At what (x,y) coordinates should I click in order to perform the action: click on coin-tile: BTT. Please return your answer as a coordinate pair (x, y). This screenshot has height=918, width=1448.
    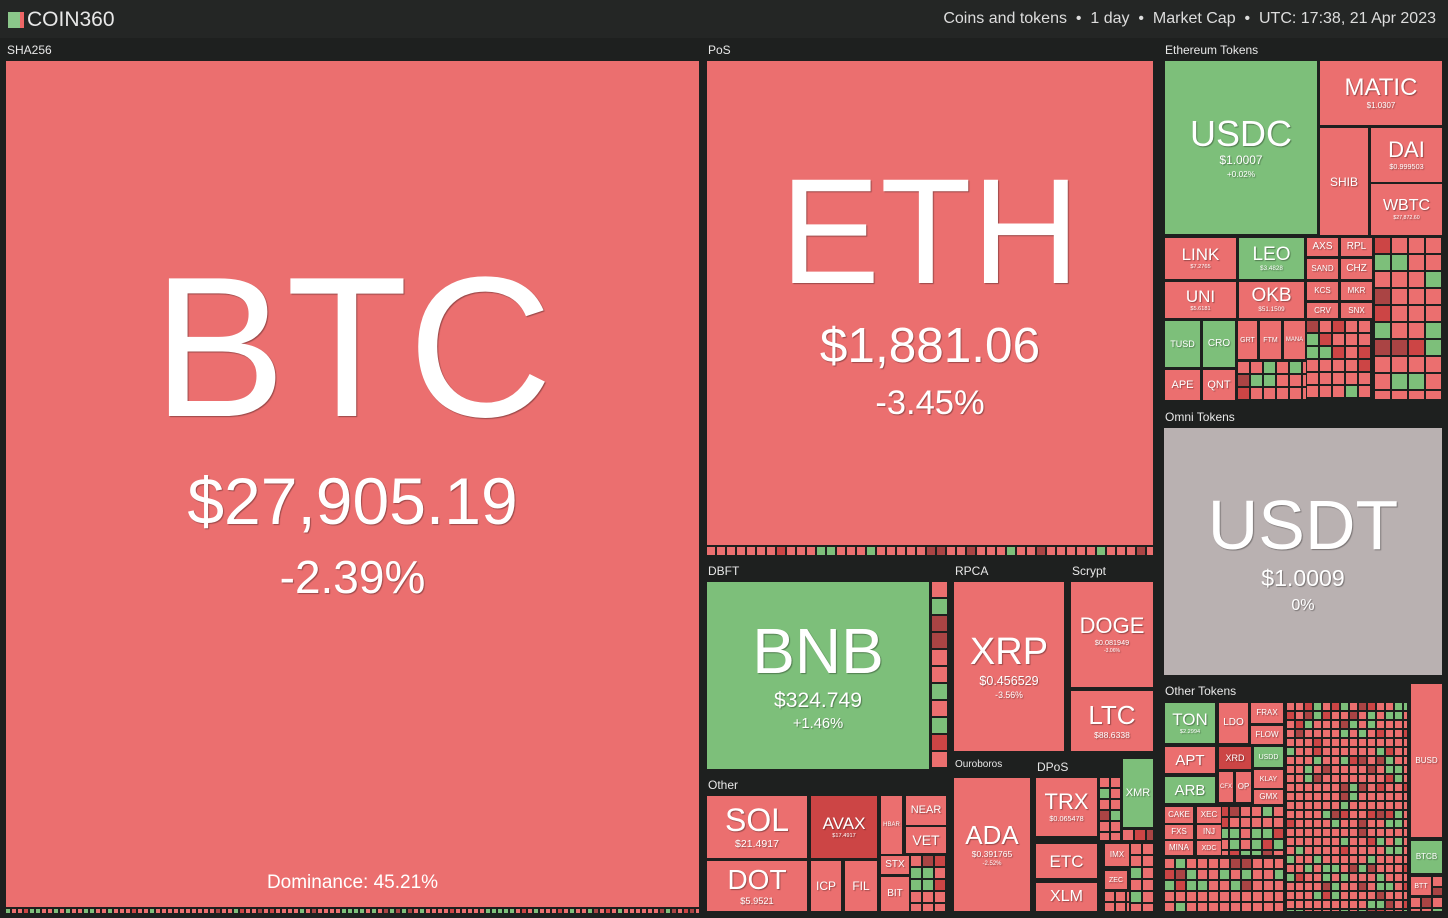
    Looking at the image, I should click on (1421, 886).